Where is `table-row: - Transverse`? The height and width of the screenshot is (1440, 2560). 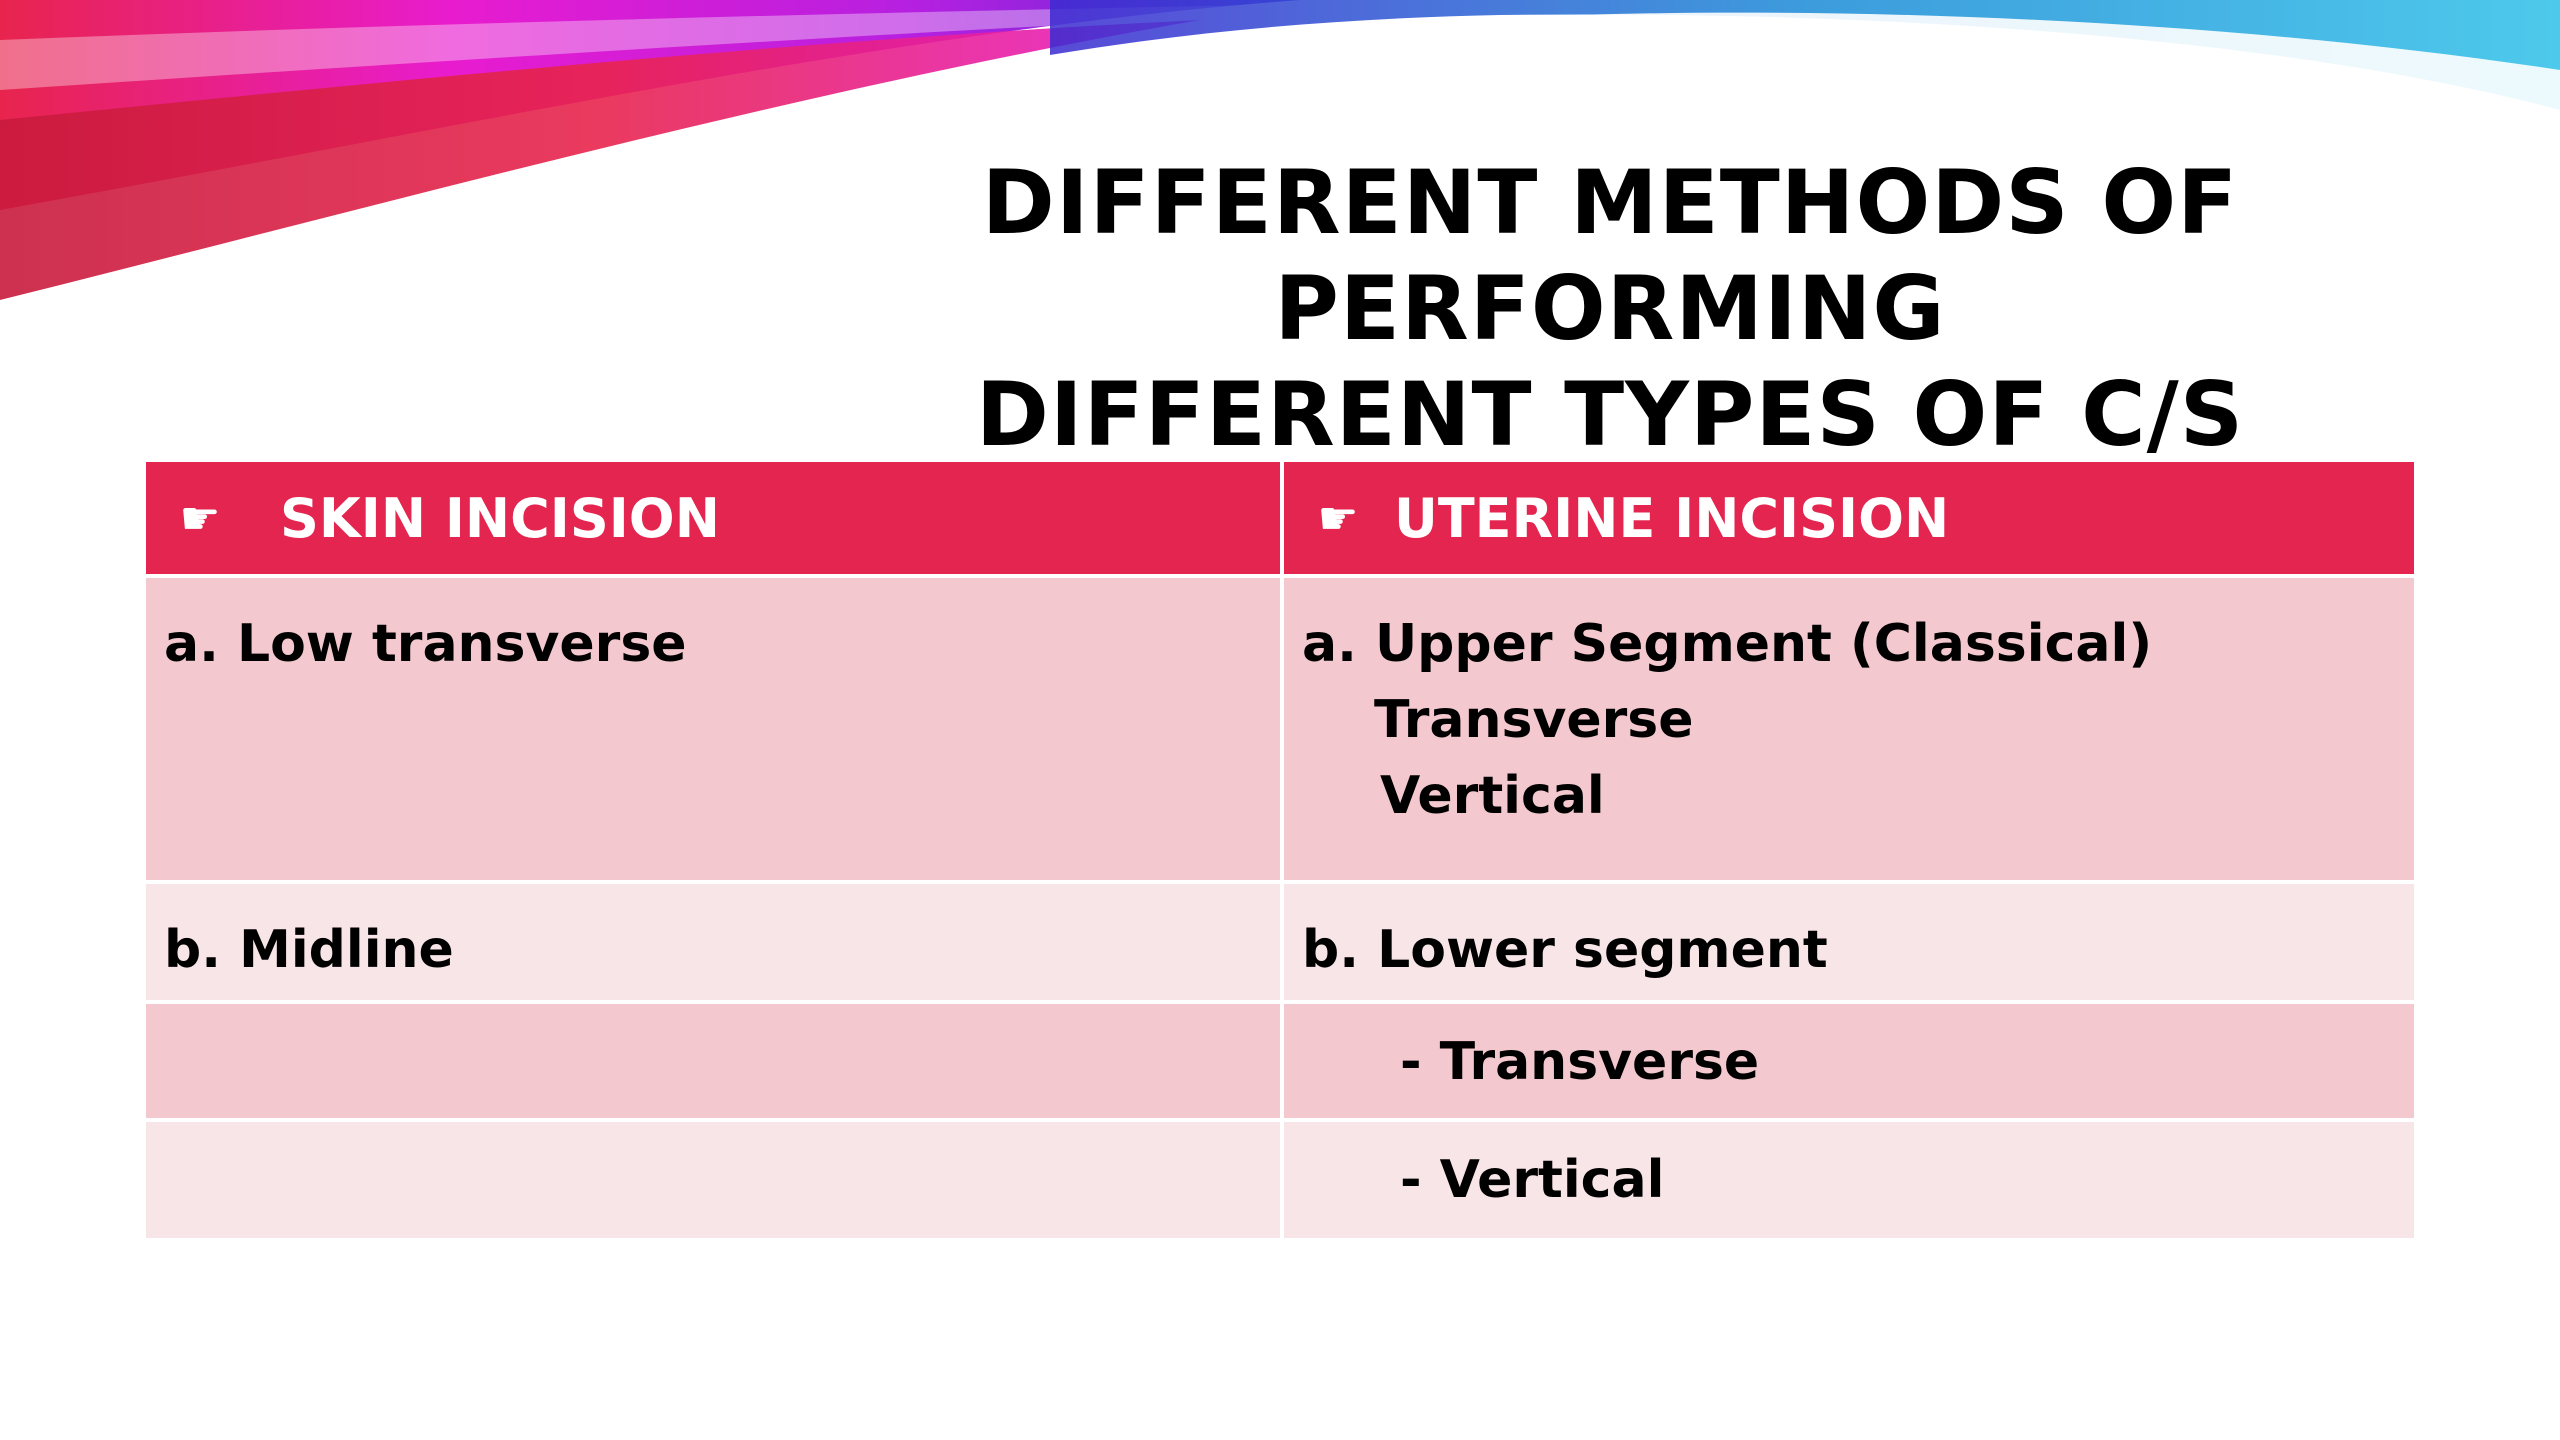
table-row: - Transverse is located at coordinates (1280, 1059).